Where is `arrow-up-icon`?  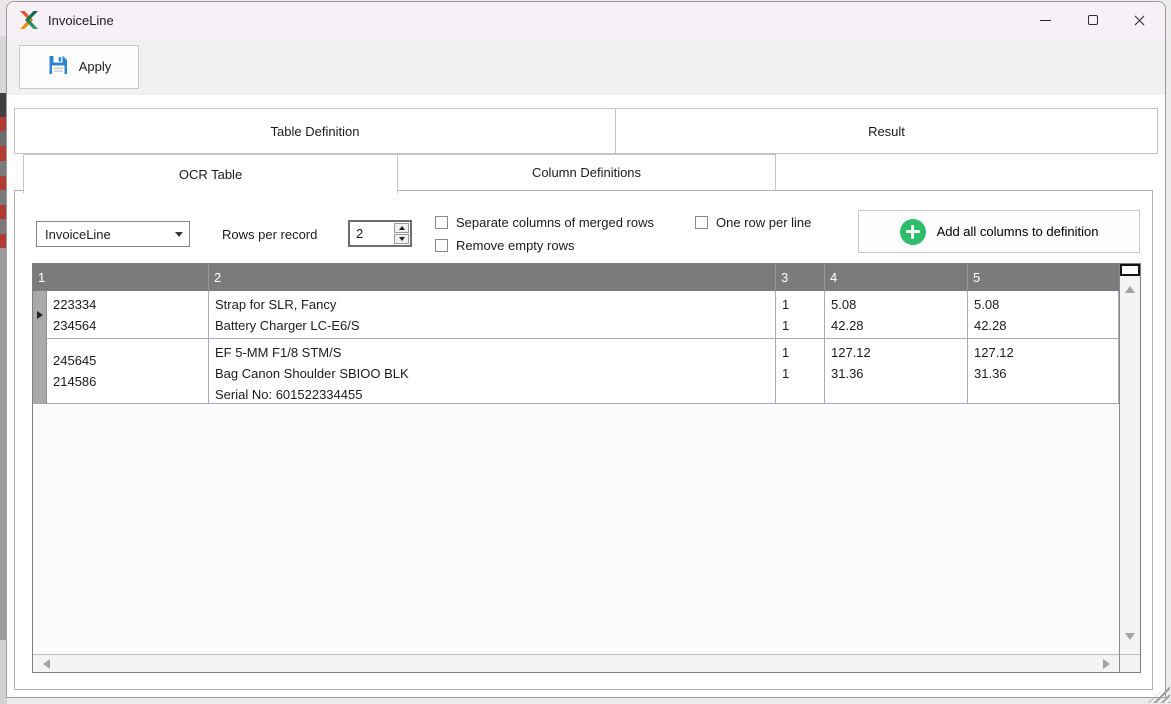
arrow-up-icon is located at coordinates (1130, 289).